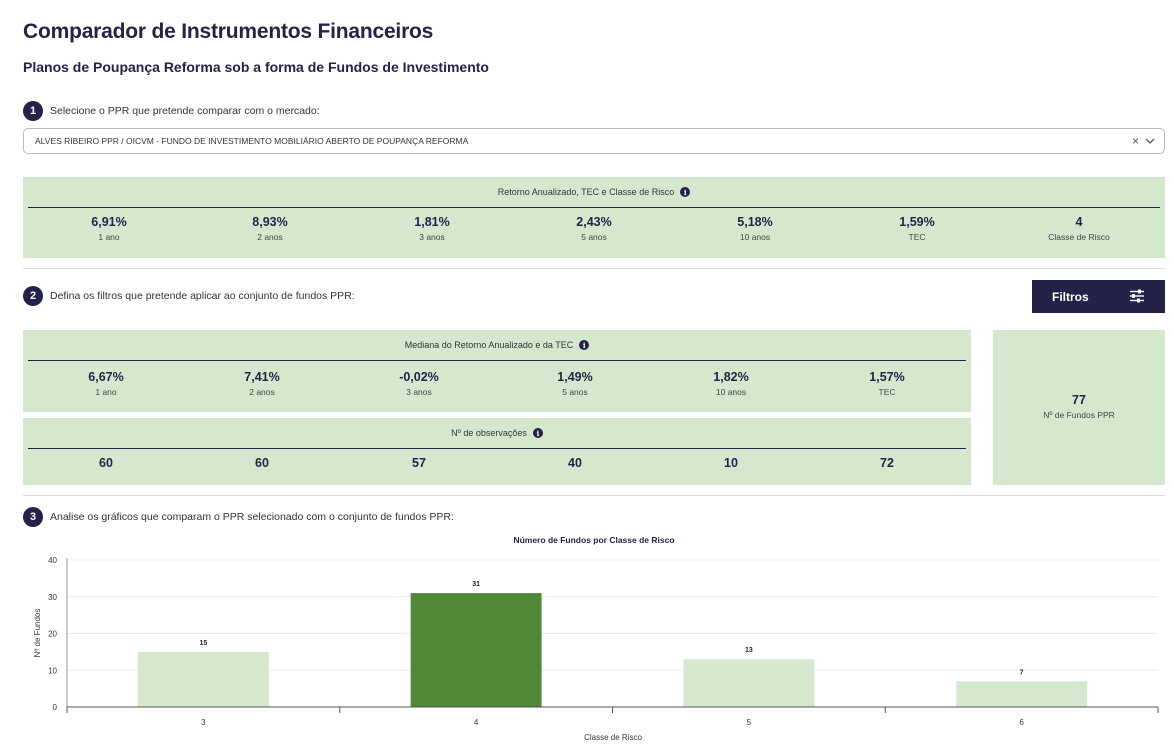 The height and width of the screenshot is (756, 1174). I want to click on observations-panel-heading: Nº de observações i, so click(497, 433).